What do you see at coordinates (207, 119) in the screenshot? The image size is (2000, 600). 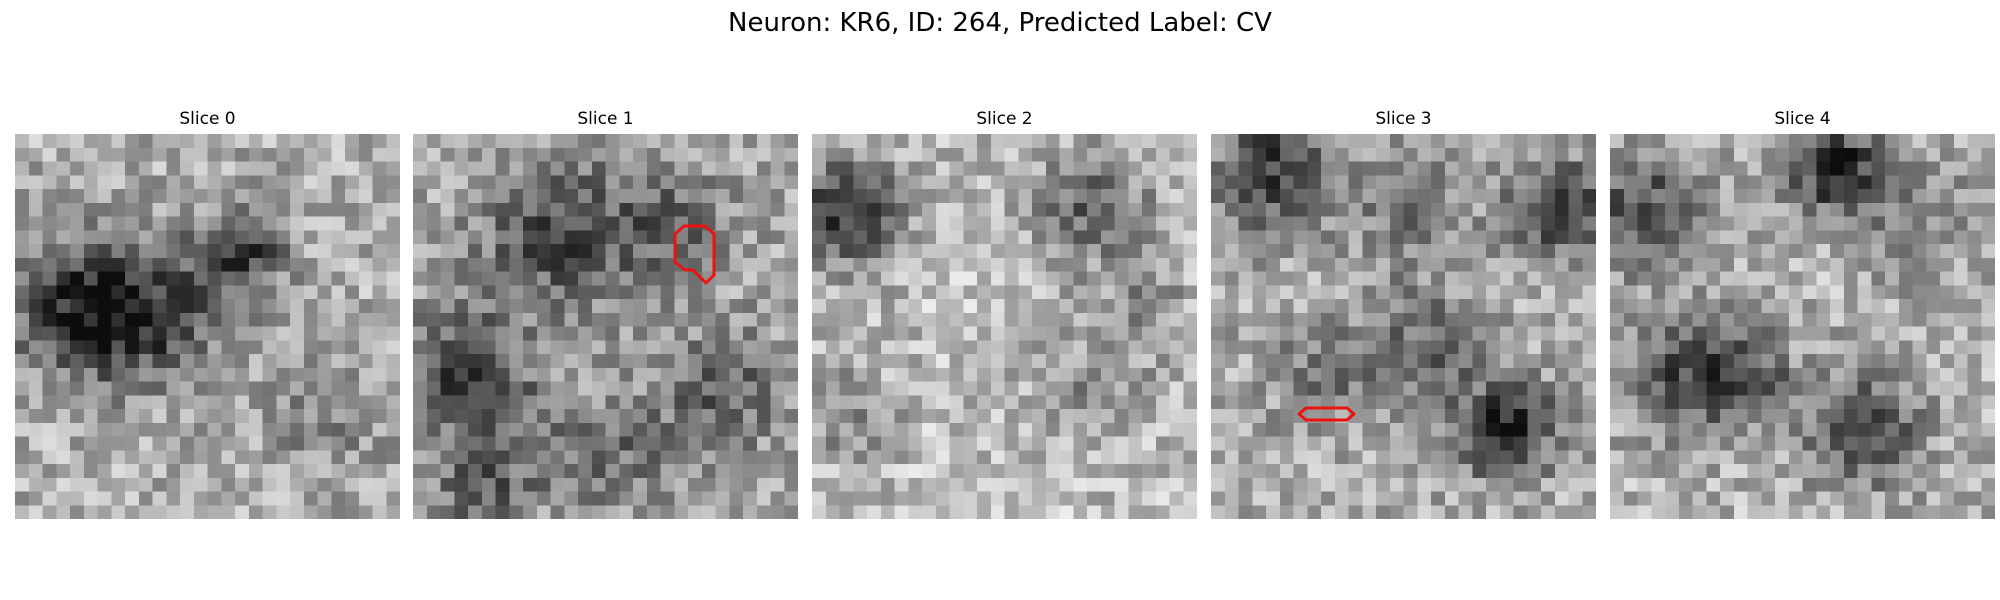 I see `slice-title-0: Slice 0` at bounding box center [207, 119].